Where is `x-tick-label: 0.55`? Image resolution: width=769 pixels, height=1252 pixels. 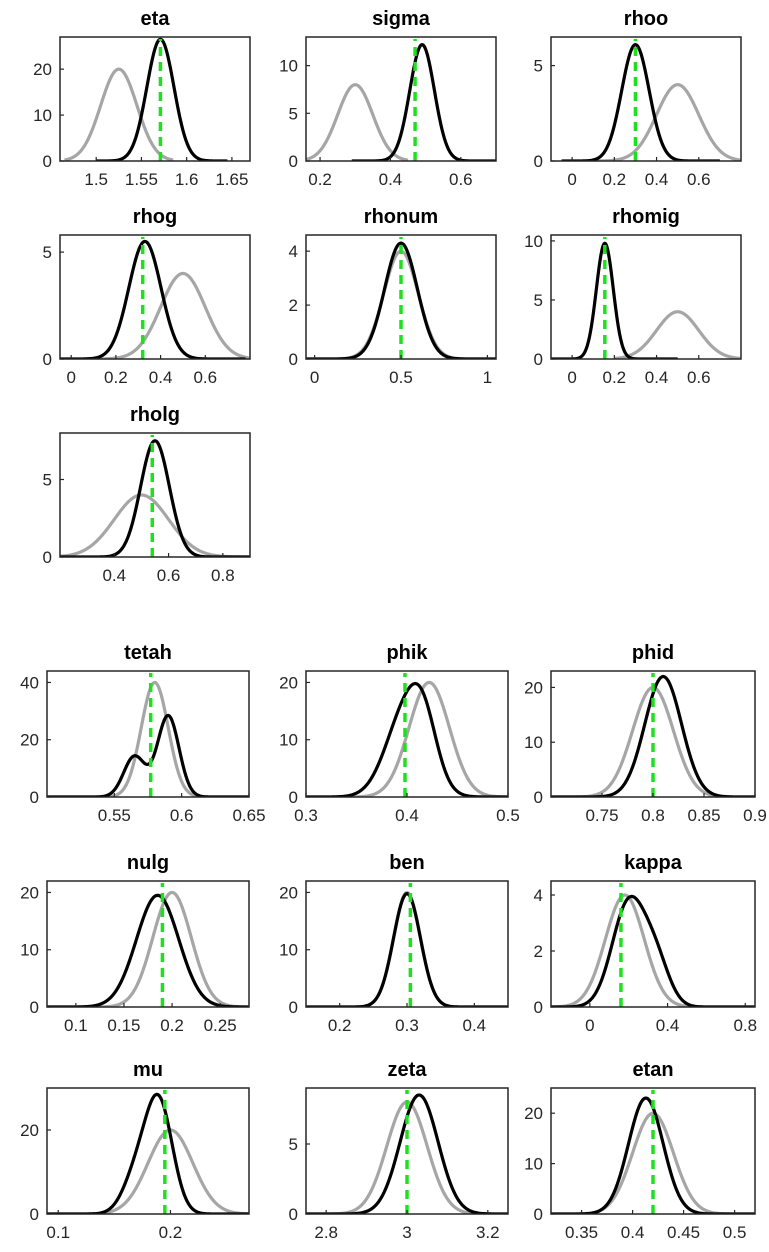 x-tick-label: 0.55 is located at coordinates (114, 815).